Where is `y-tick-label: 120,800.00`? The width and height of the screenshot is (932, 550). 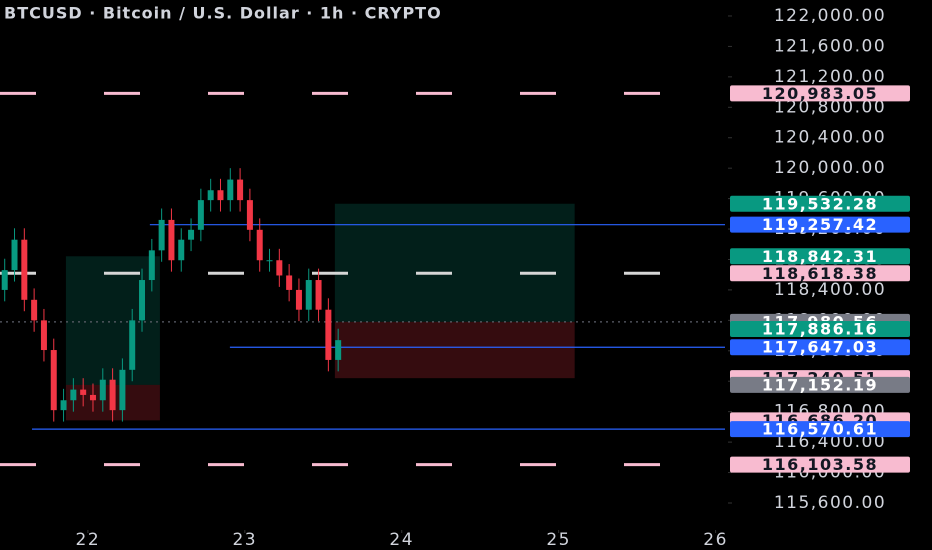 y-tick-label: 120,800.00 is located at coordinates (830, 107).